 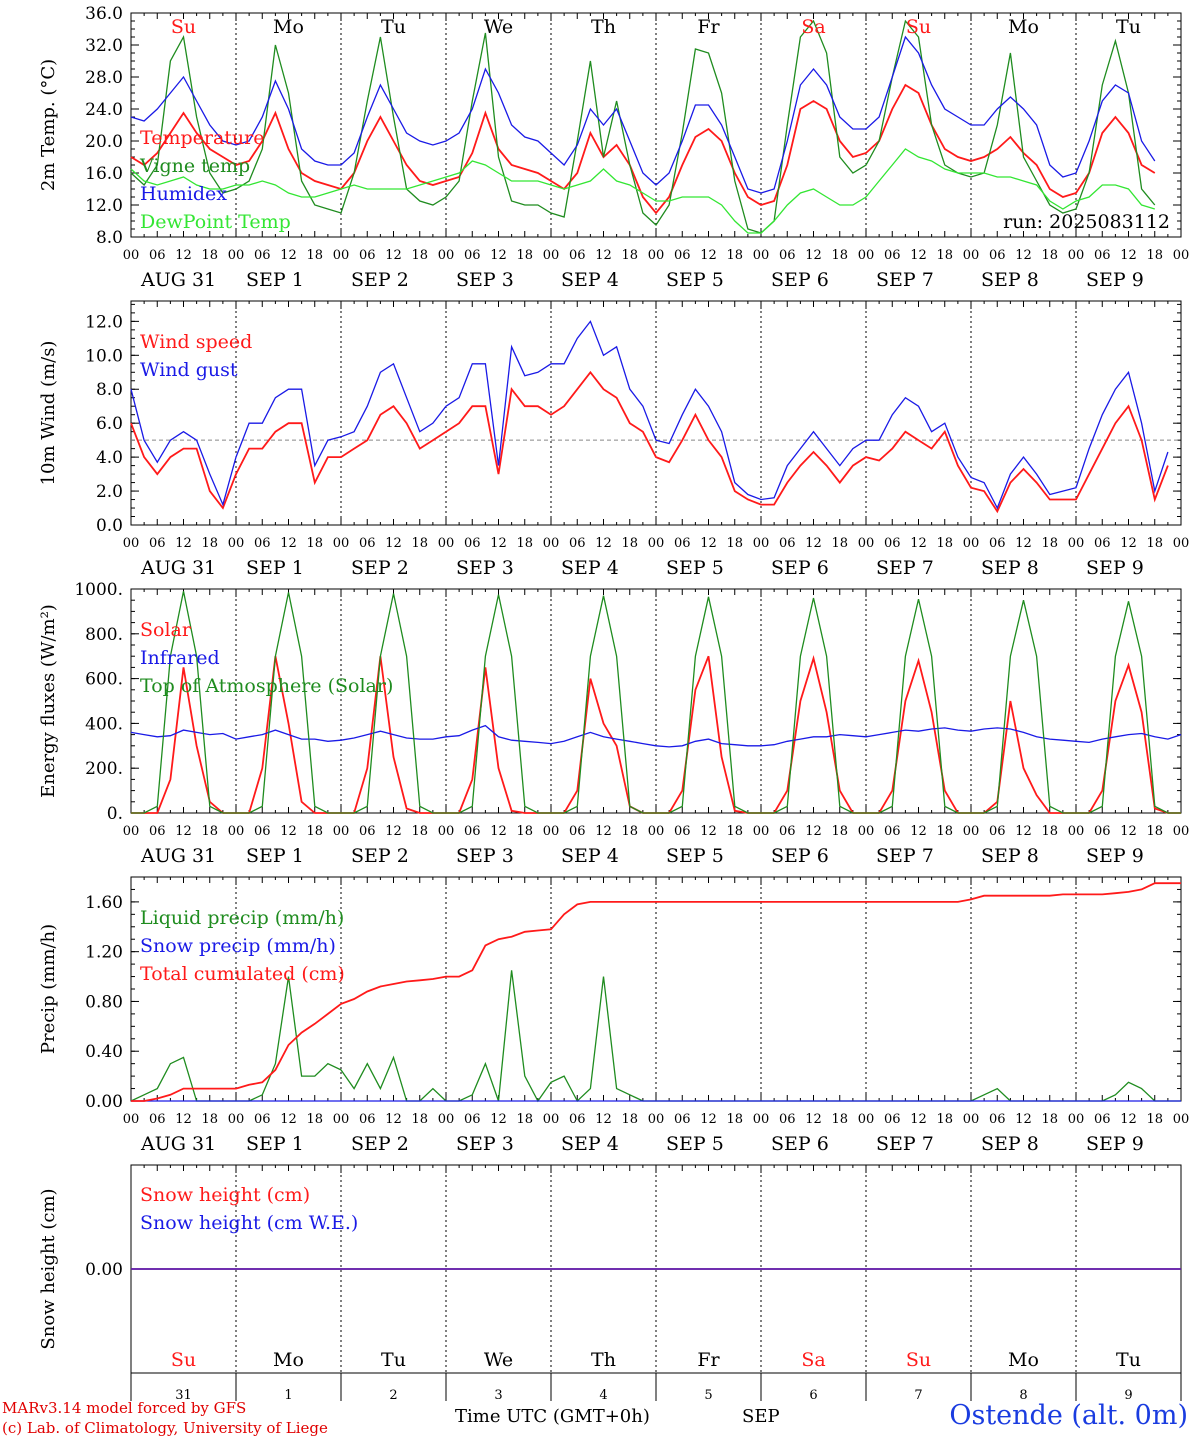 What do you see at coordinates (485, 856) in the screenshot?
I see `x-date-label: SEP 3` at bounding box center [485, 856].